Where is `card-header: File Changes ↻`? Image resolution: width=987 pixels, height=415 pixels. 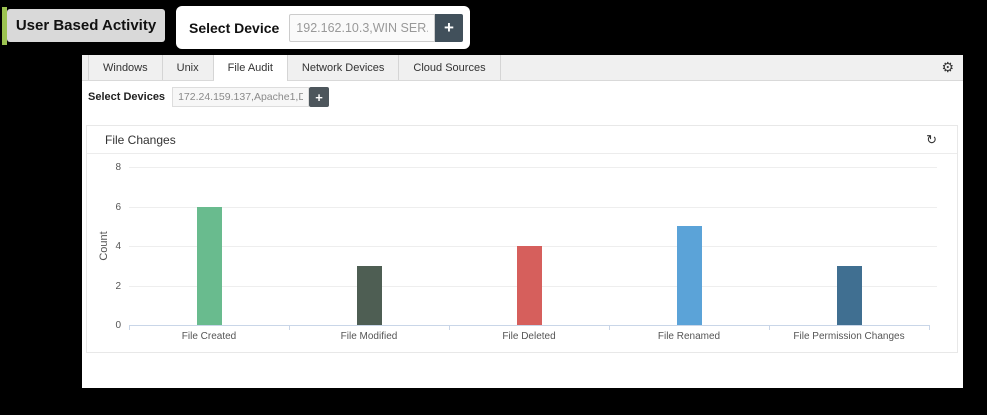 card-header: File Changes ↻ is located at coordinates (522, 140).